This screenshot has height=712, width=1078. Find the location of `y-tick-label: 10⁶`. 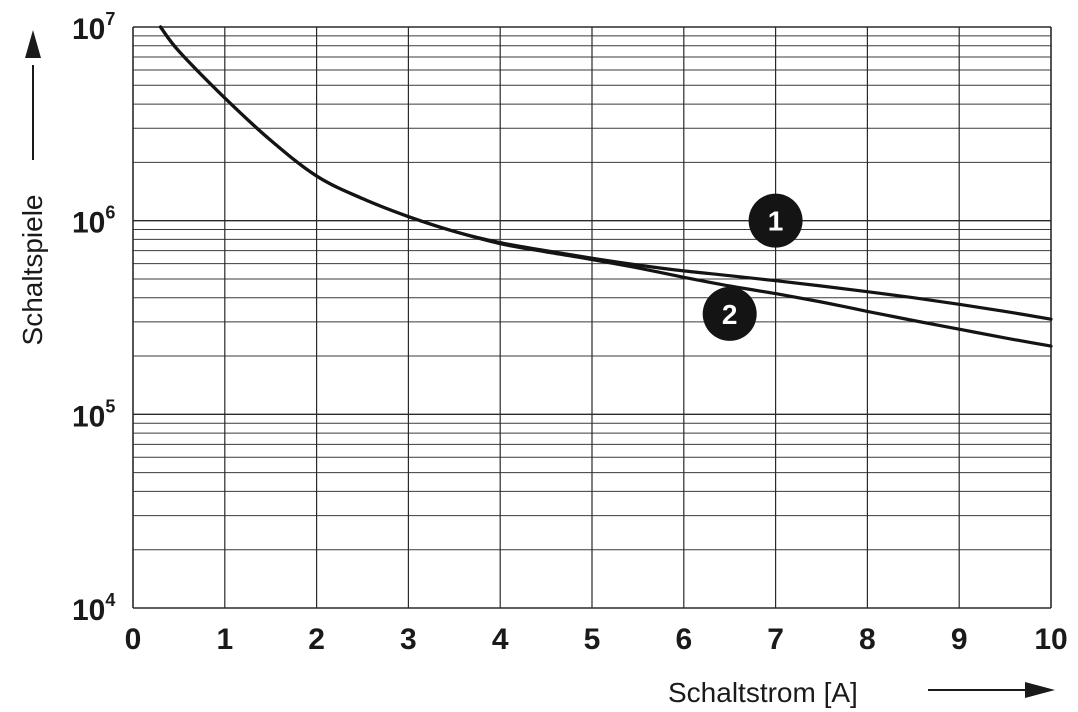

y-tick-label: 10⁶ is located at coordinates (93, 221).